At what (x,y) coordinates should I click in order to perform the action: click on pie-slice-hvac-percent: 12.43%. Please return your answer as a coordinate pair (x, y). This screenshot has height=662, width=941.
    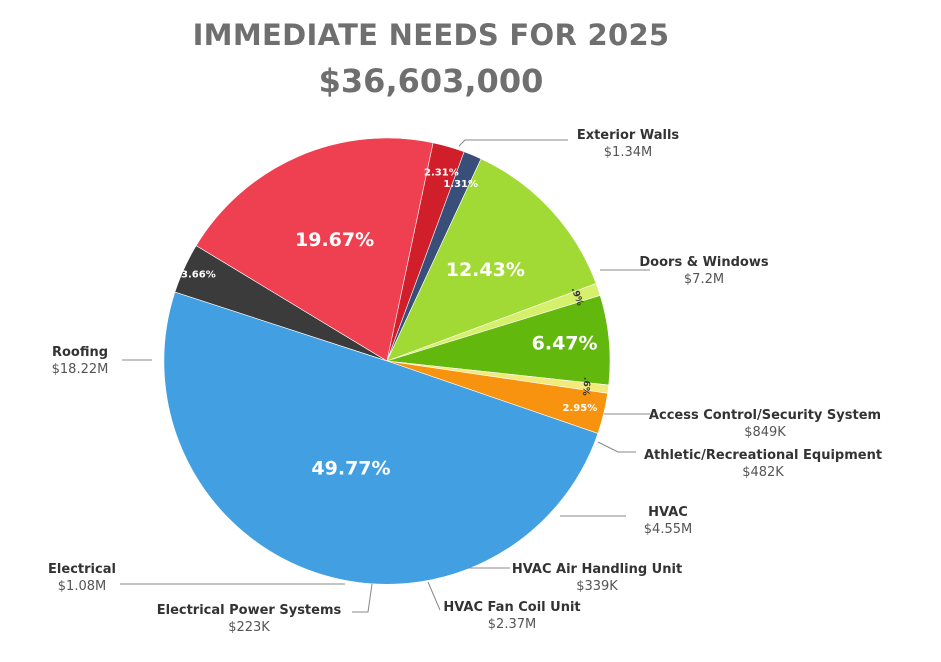
    Looking at the image, I should click on (485, 270).